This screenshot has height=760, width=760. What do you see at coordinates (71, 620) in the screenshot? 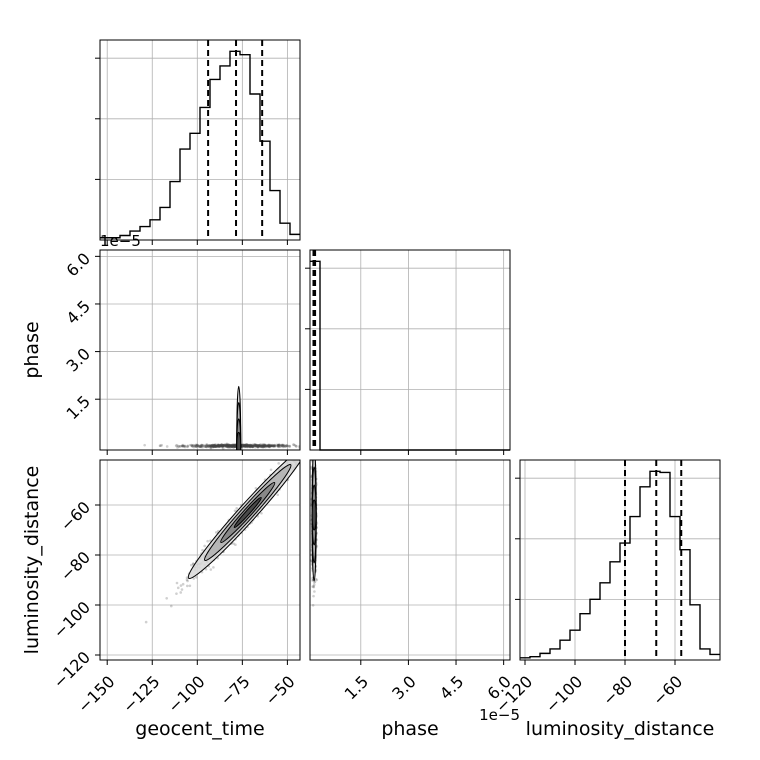
I see `y-tick-label: −100` at bounding box center [71, 620].